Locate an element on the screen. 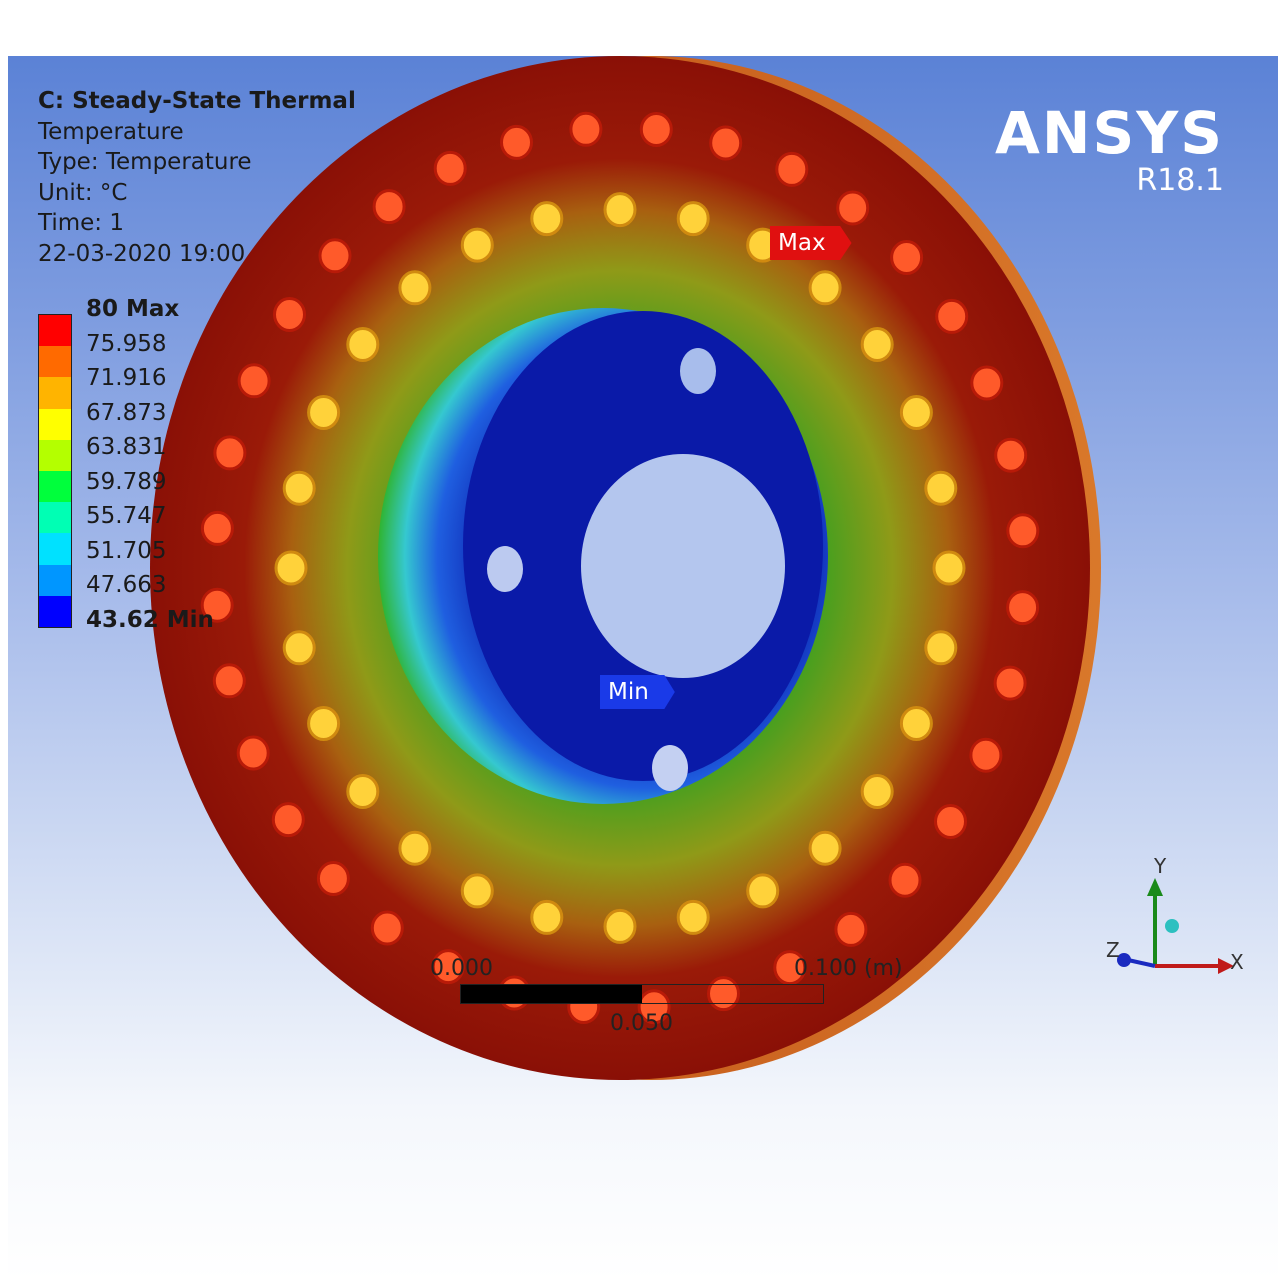  legend-label-0: 80 Max is located at coordinates (133, 309).